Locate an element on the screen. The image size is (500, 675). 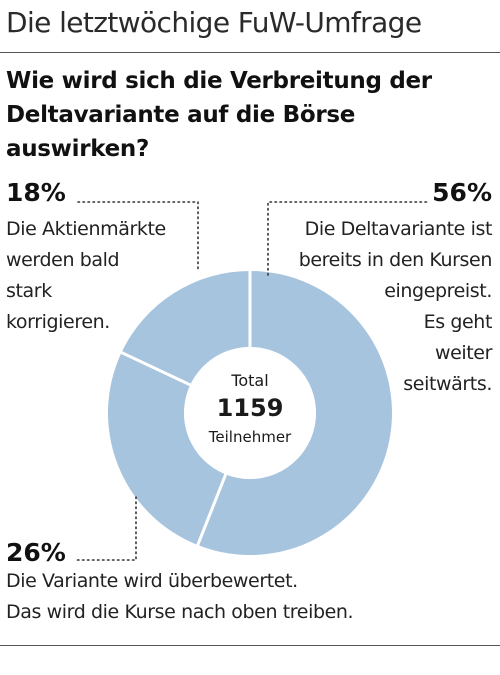
participants-label: Teilnehmer is located at coordinates (250, 437).